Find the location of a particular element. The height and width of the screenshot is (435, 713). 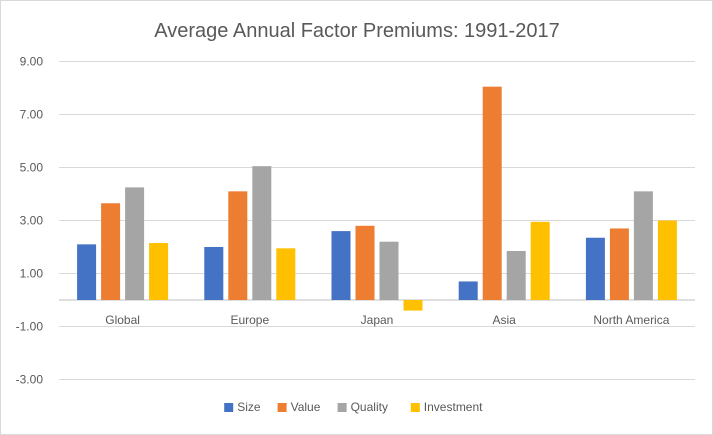

bar-investment-asia is located at coordinates (540, 260).